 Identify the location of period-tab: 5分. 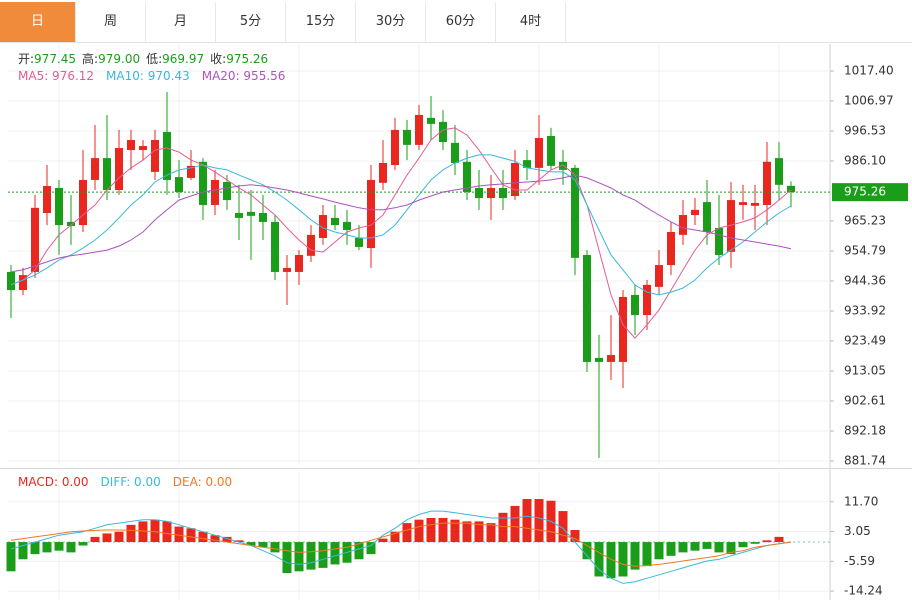
(251, 22).